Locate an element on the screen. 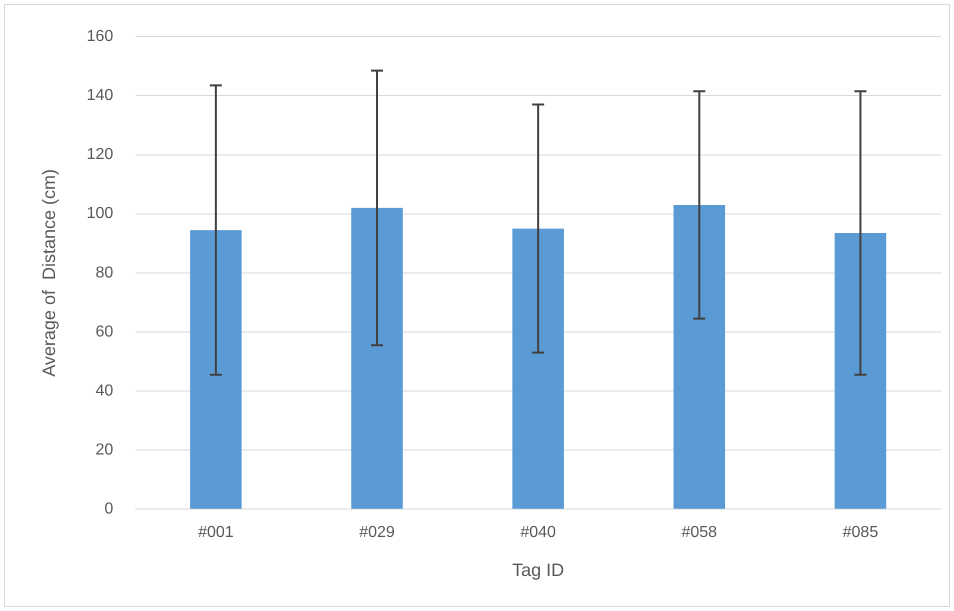  x-tick-label: #058 is located at coordinates (699, 533).